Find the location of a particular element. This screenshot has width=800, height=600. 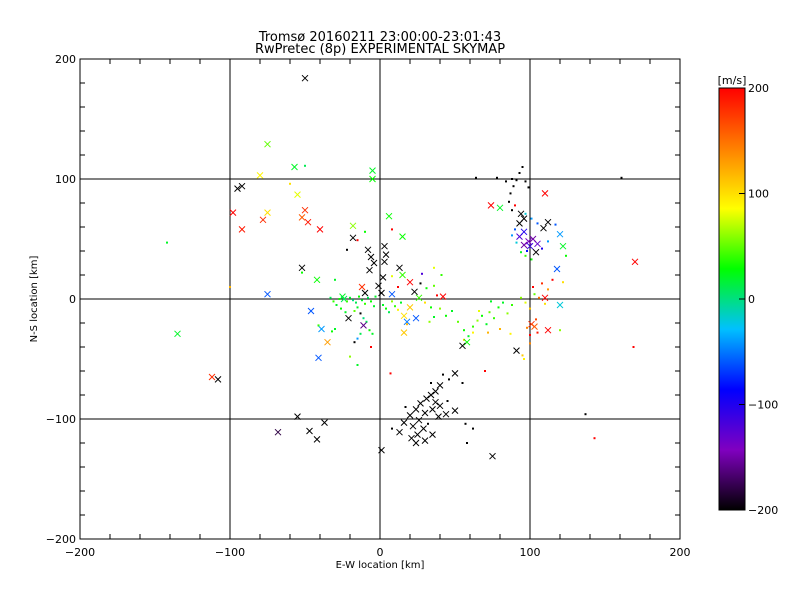

x-tick-label: −200 is located at coordinates (80, 552).